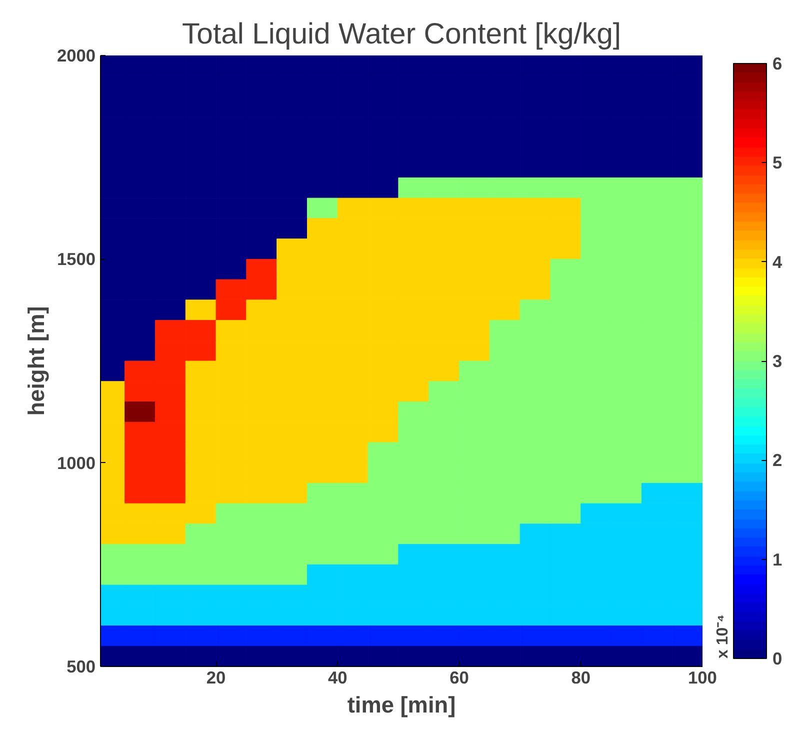 This screenshot has width=793, height=734. I want to click on color-bar-label: 6, so click(777, 64).